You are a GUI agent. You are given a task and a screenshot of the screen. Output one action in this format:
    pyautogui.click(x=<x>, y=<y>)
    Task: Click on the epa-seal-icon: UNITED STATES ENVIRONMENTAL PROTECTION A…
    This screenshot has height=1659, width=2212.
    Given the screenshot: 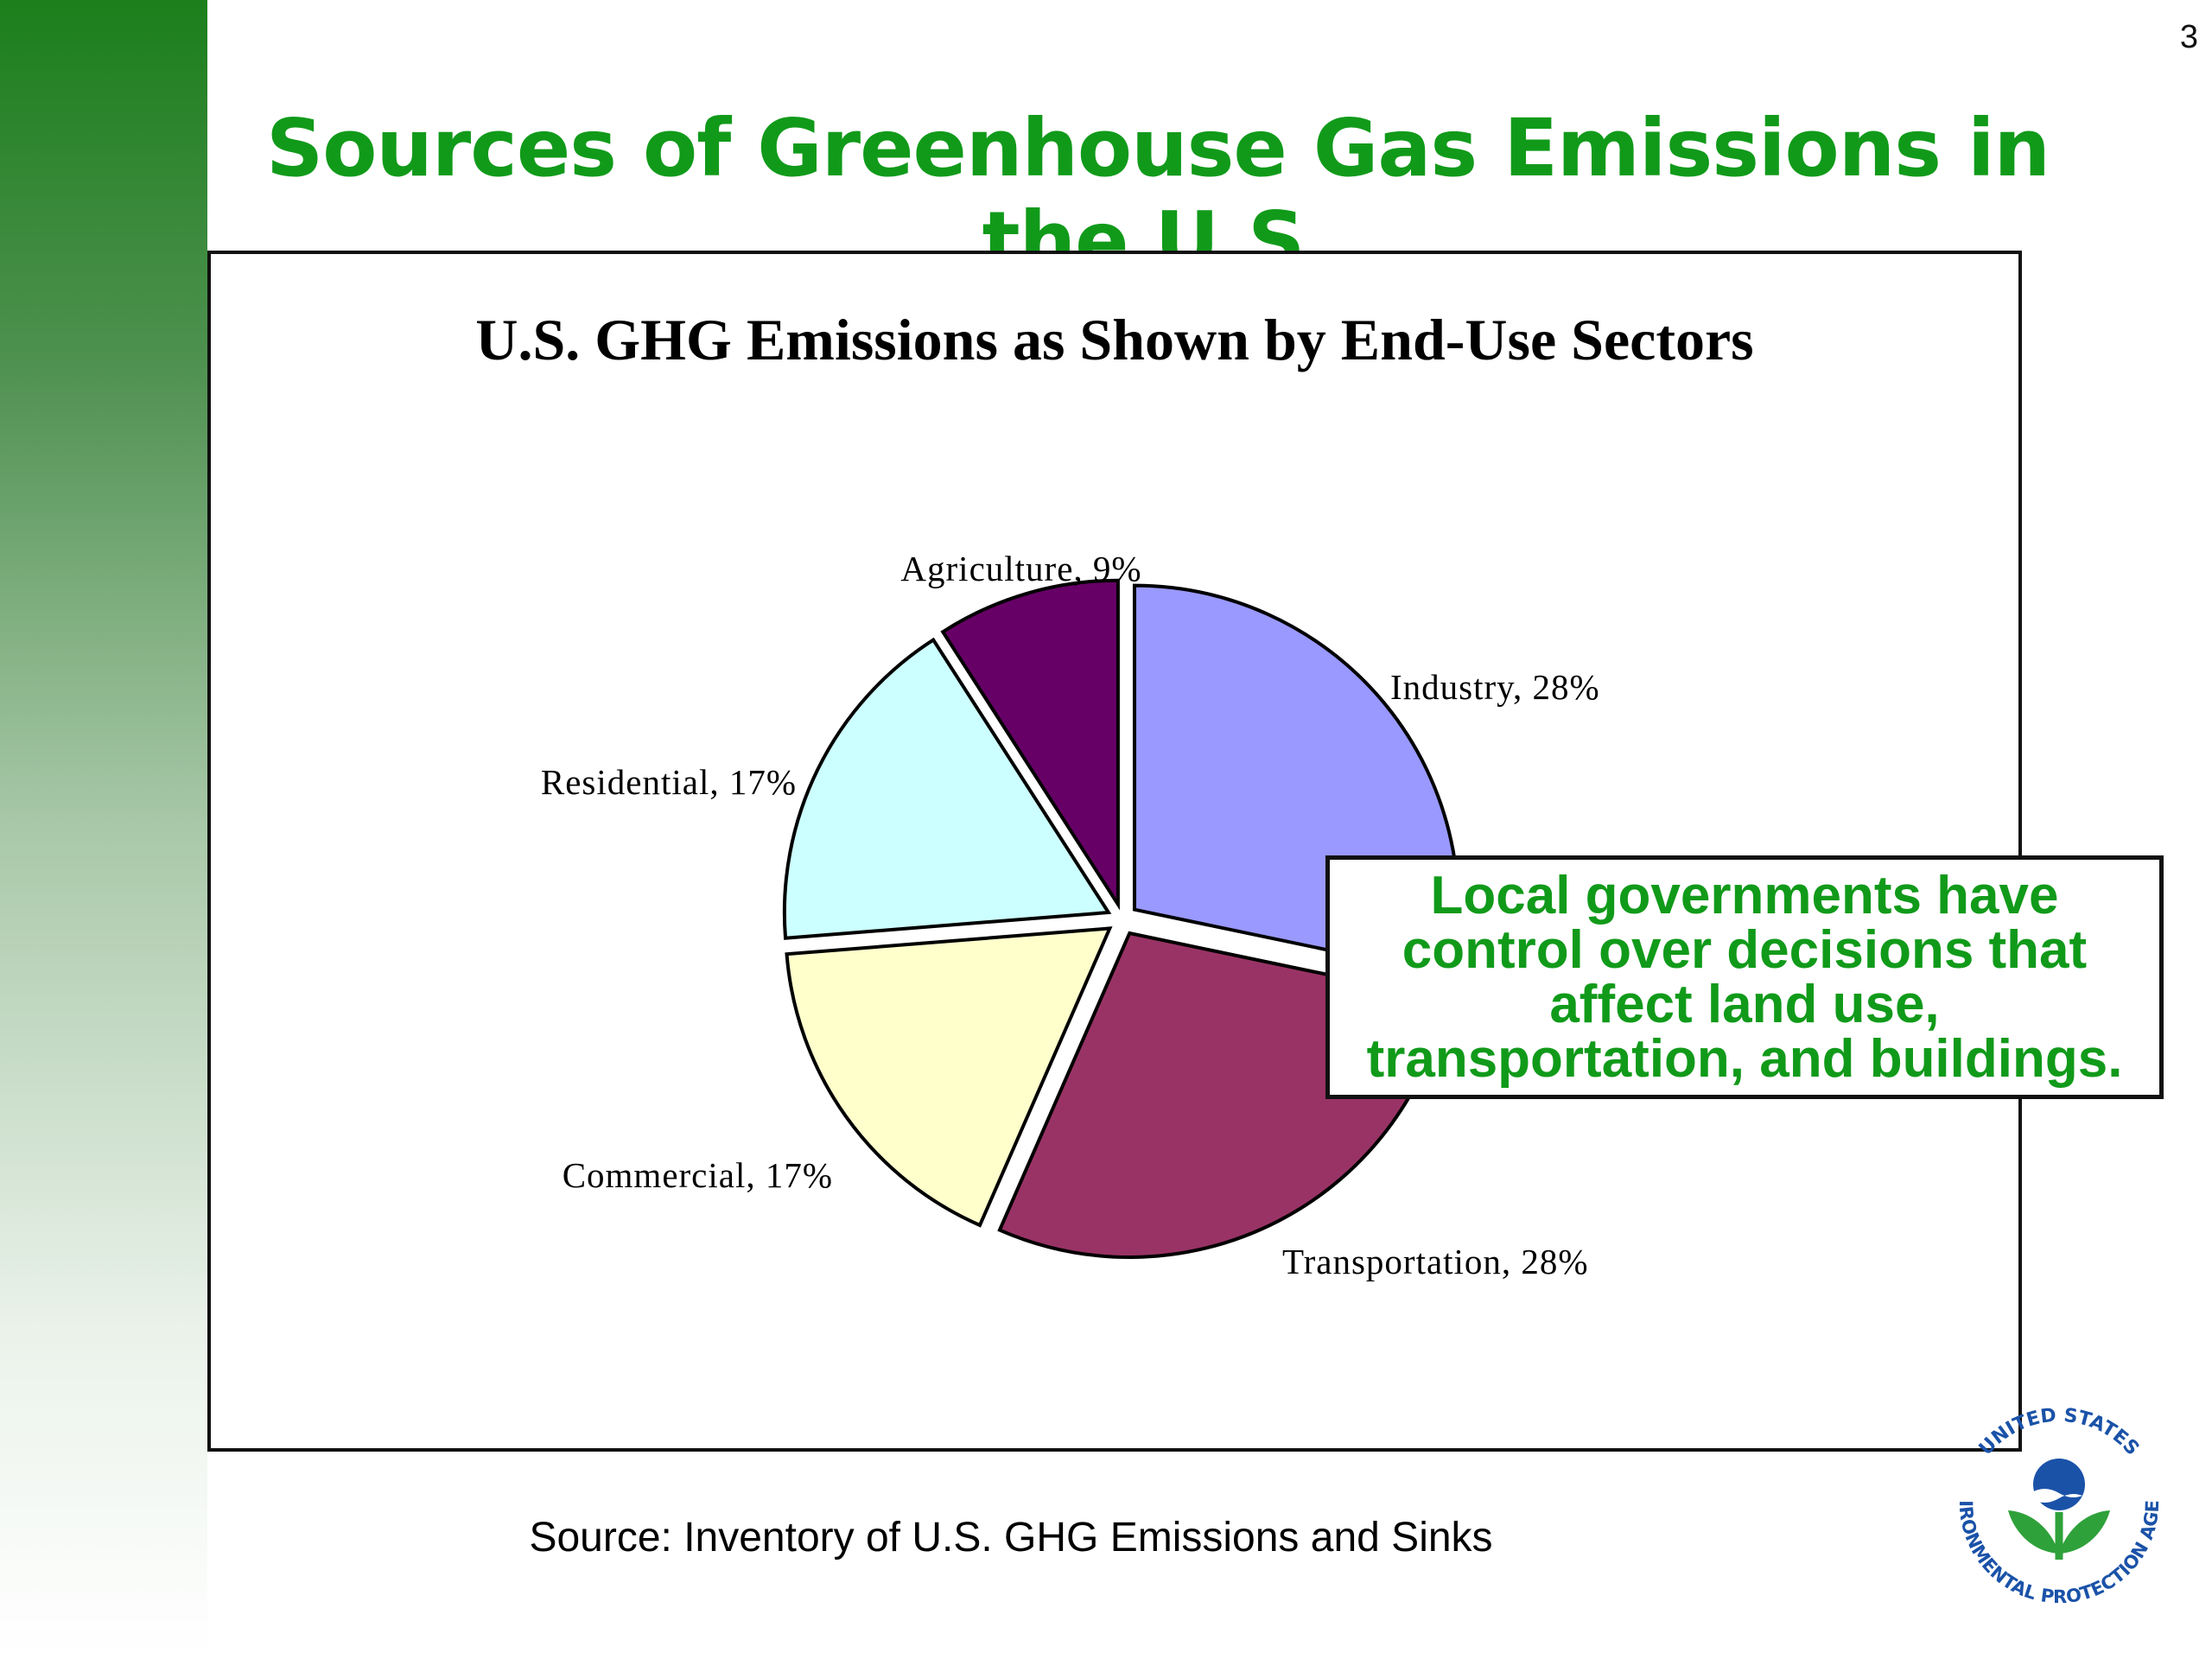 What is the action you would take?
    pyautogui.click(x=2048, y=1494)
    